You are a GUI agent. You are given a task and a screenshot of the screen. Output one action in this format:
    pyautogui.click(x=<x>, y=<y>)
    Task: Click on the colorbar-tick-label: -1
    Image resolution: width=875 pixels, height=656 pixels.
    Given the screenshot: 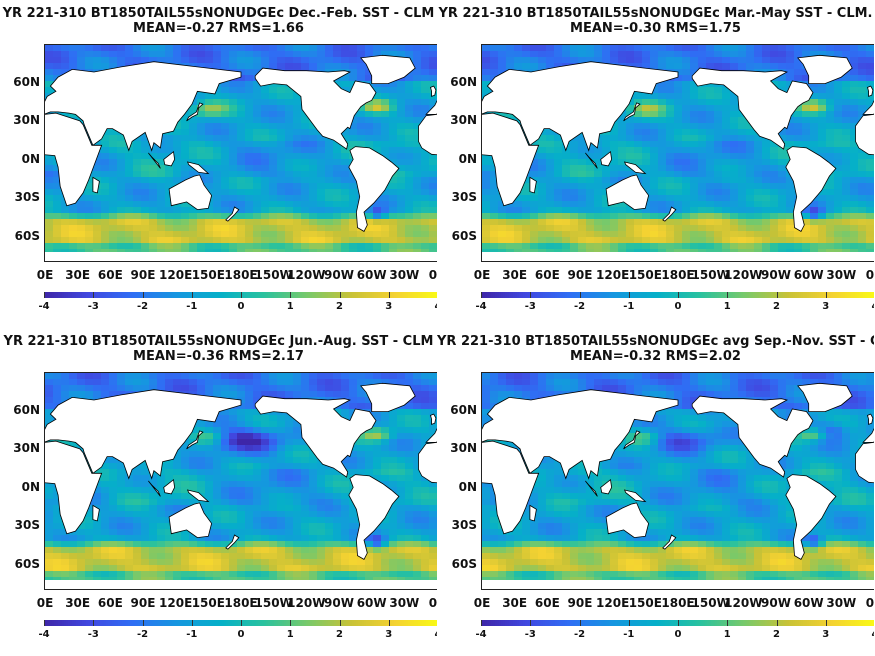 What is the action you would take?
    pyautogui.click(x=629, y=306)
    